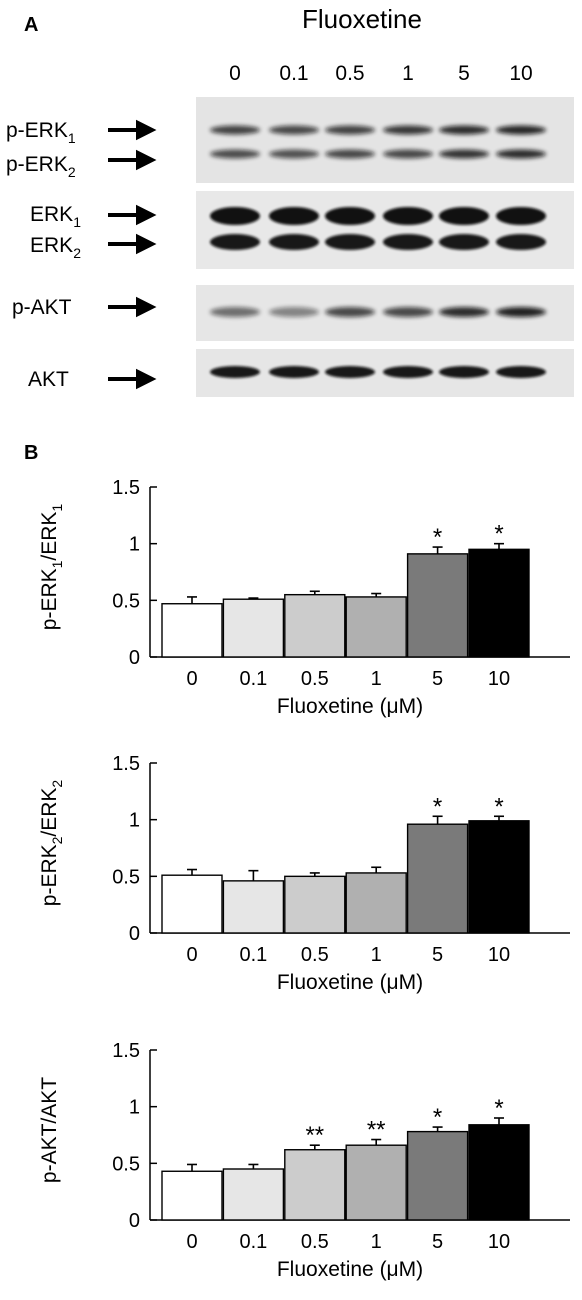 Image resolution: width=582 pixels, height=1300 pixels. Describe the element at coordinates (41, 166) in the screenshot. I see `svg-text: p-ERK2` at that location.